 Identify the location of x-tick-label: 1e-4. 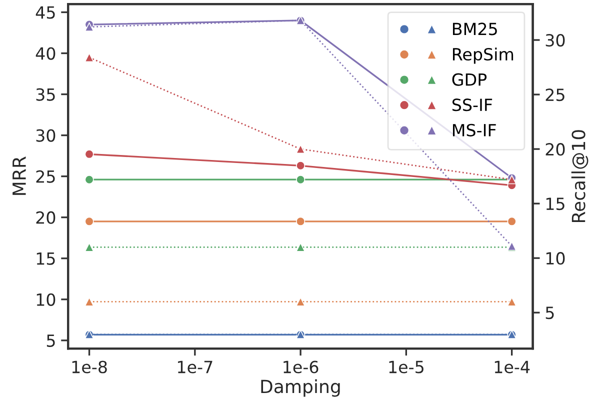
(512, 367).